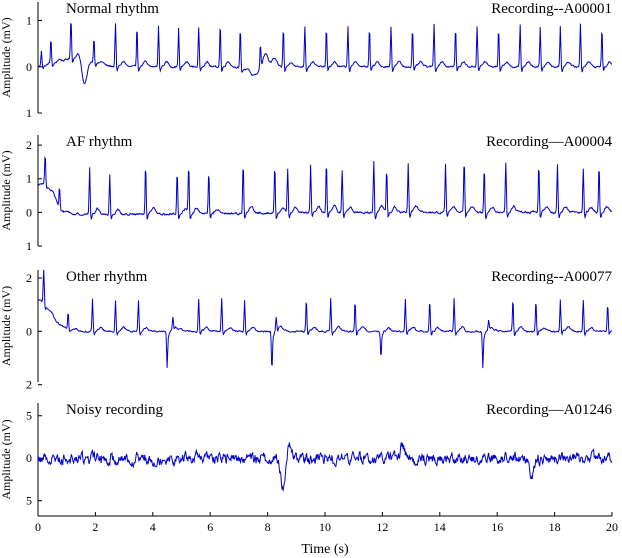 The image size is (622, 558). Describe the element at coordinates (325, 527) in the screenshot. I see `x-tick-label: 10` at that location.